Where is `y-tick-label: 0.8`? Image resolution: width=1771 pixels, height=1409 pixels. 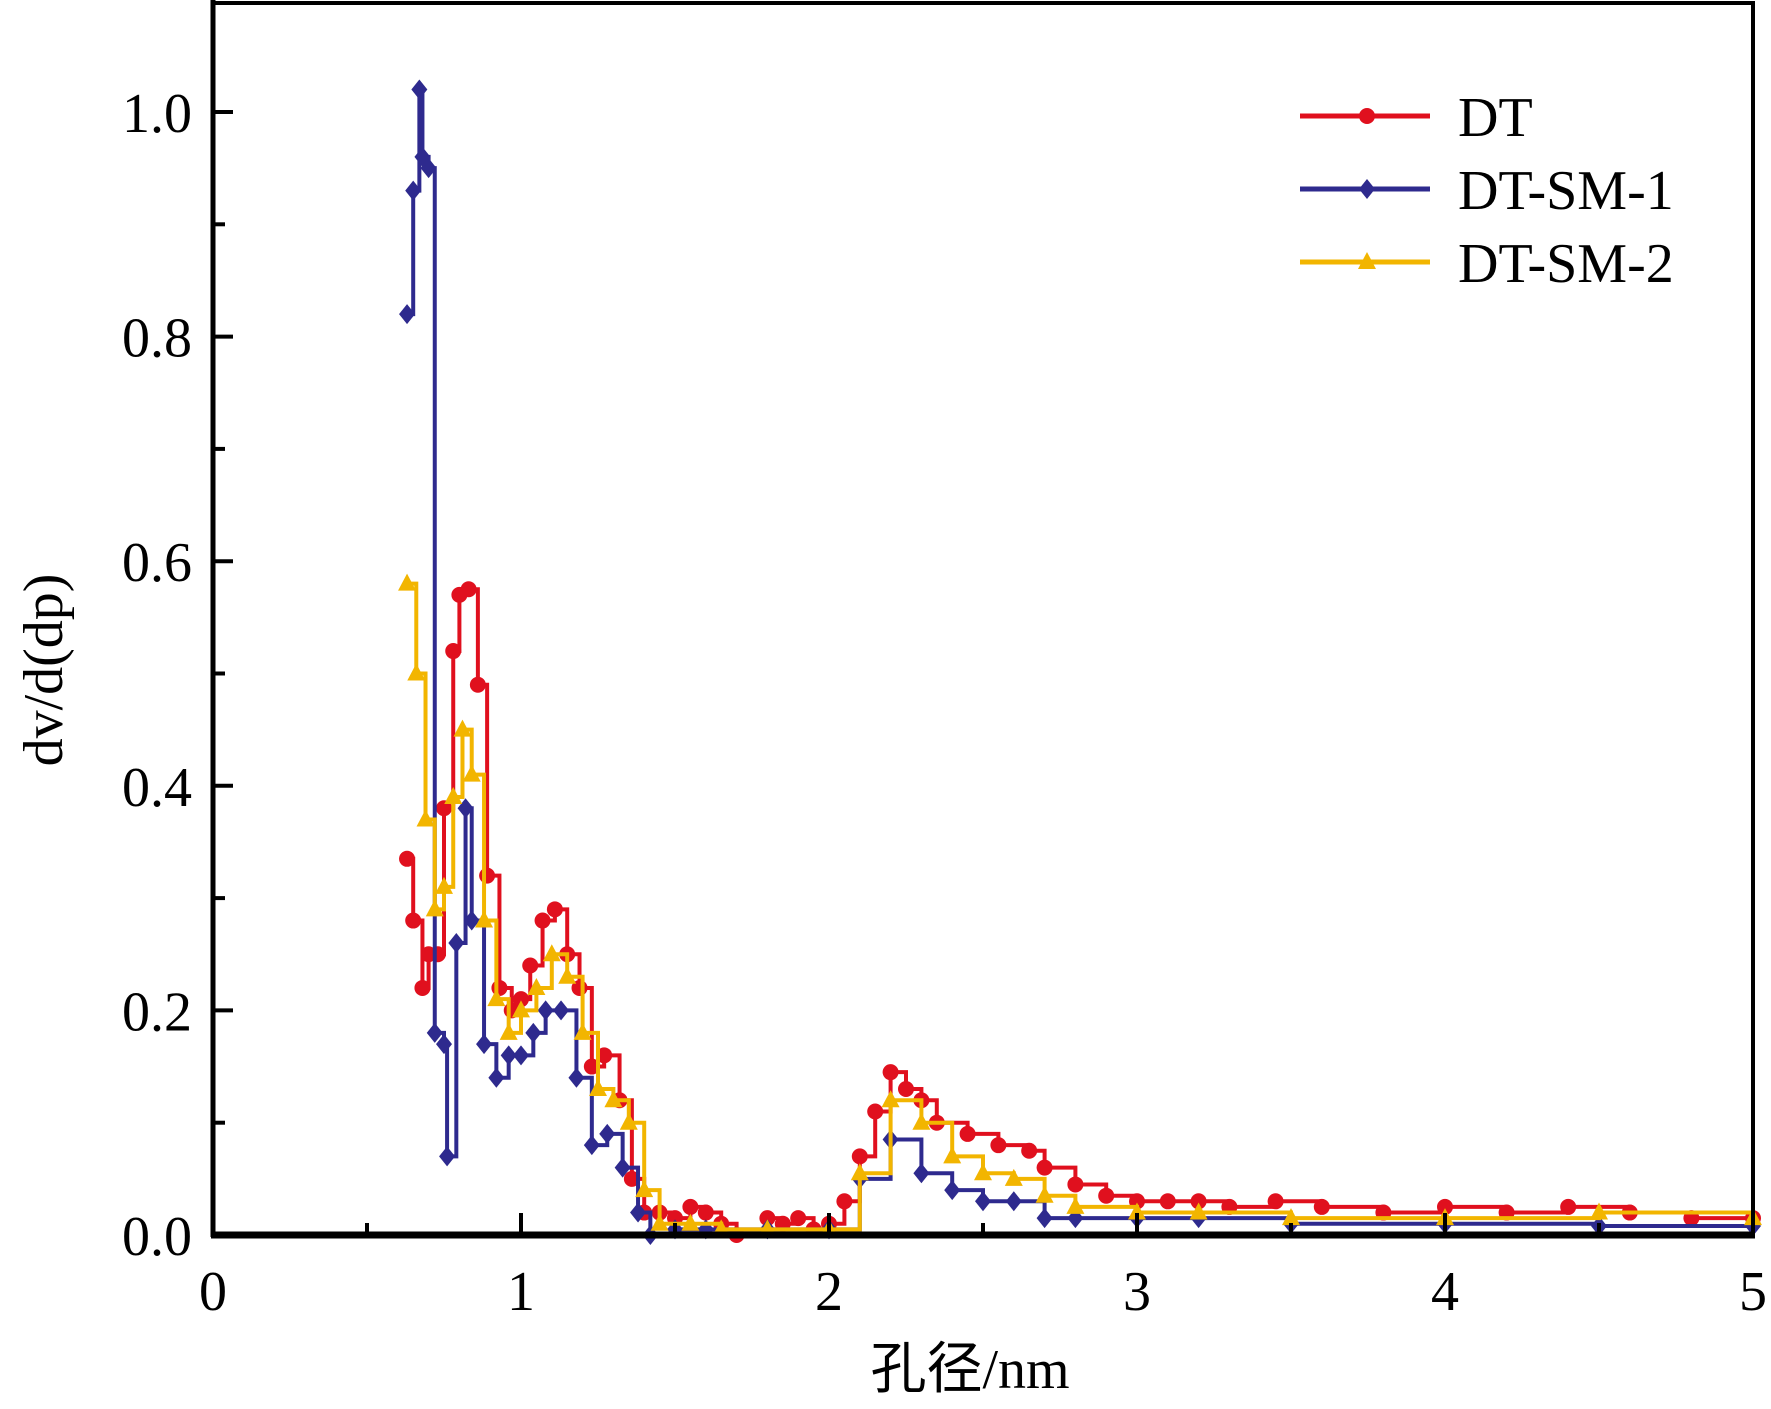
y-tick-label: 0.8 is located at coordinates (157, 339).